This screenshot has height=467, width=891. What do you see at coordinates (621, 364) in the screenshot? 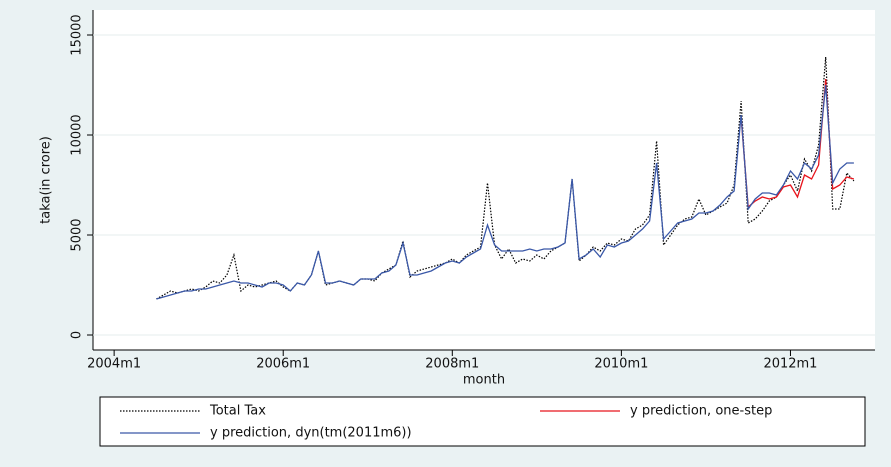
I see `x-tick-label: 2010m1` at bounding box center [621, 364].